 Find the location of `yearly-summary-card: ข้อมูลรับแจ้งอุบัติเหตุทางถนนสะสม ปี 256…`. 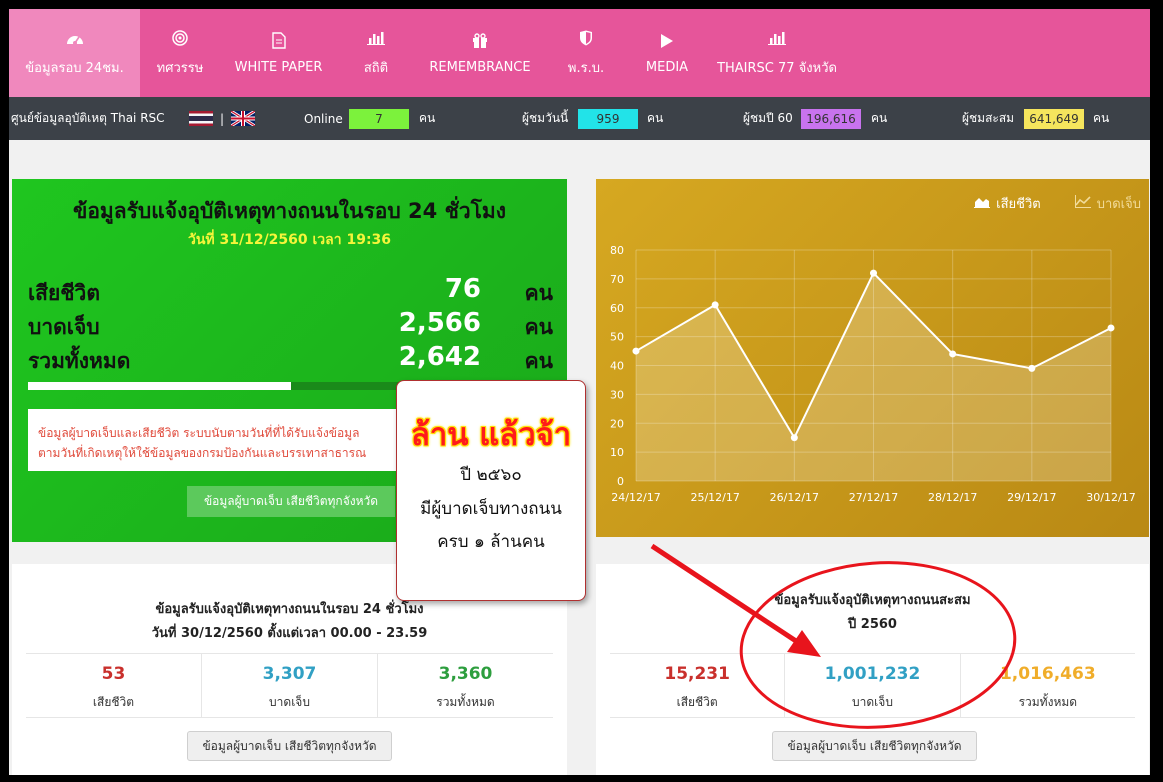

yearly-summary-card: ข้อมูลรับแจ้งอุบัติเหตุทางถนนสะสม ปี 256… is located at coordinates (872, 669).